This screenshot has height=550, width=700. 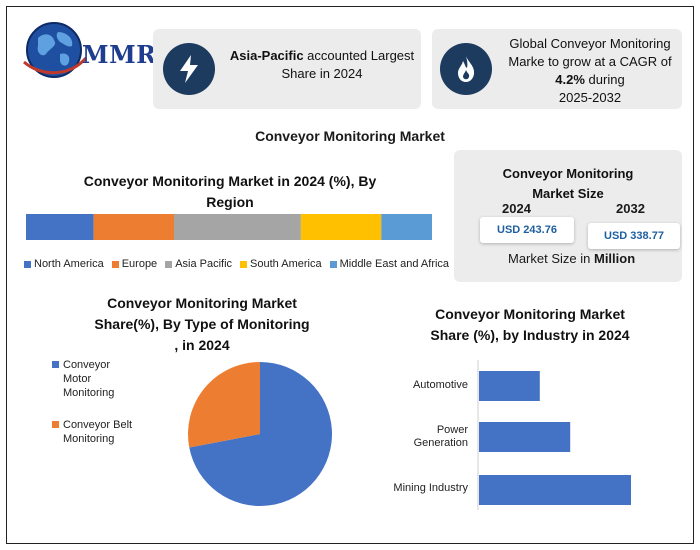 What do you see at coordinates (440, 385) in the screenshot?
I see `industry-label-automotive: Automotive` at bounding box center [440, 385].